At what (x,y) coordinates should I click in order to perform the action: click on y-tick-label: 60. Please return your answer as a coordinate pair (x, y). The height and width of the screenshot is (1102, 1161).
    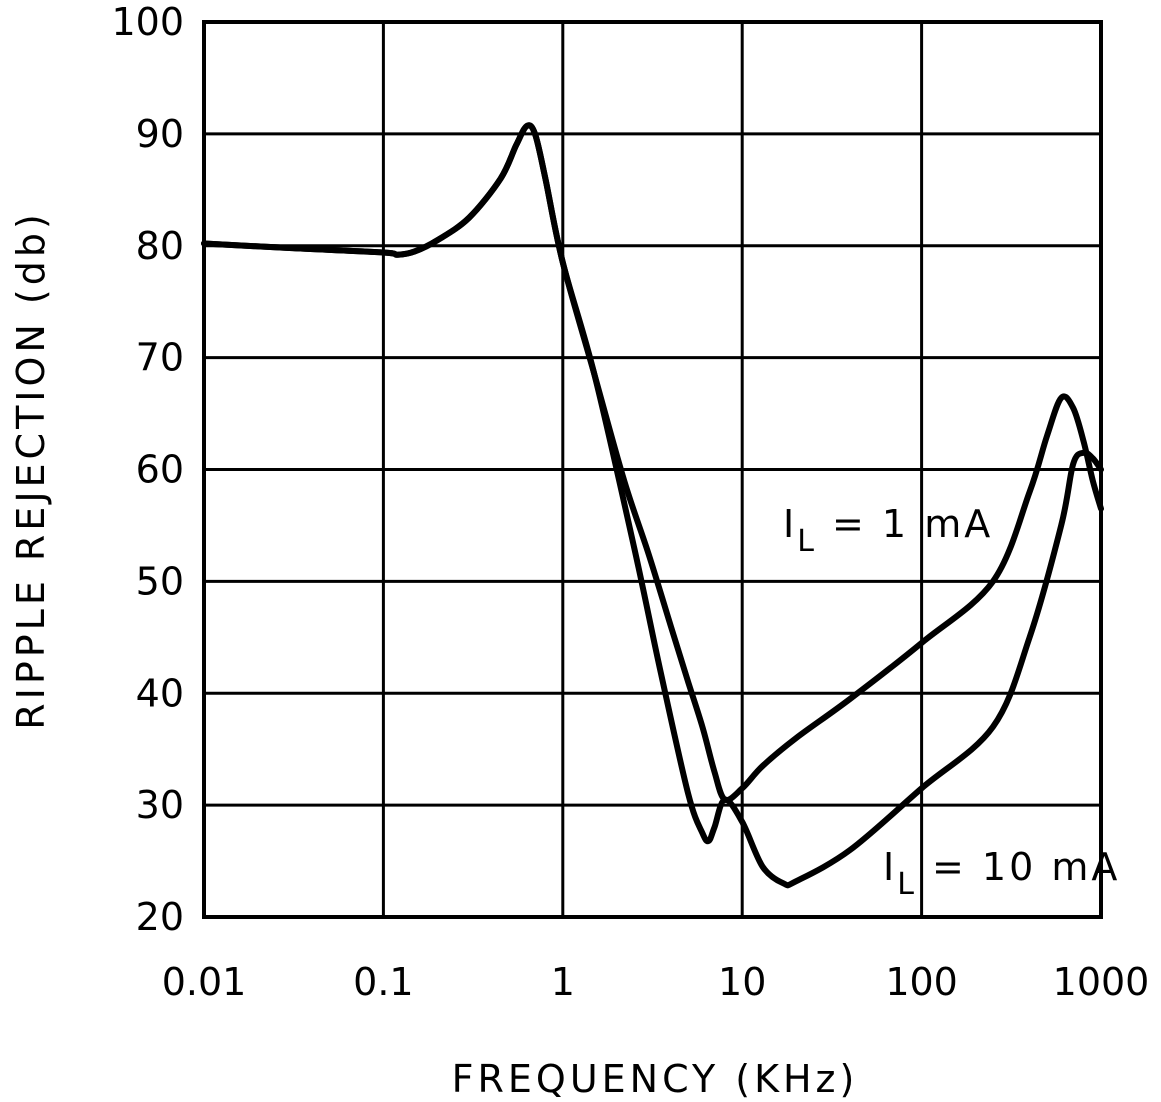
    Looking at the image, I should click on (160, 470).